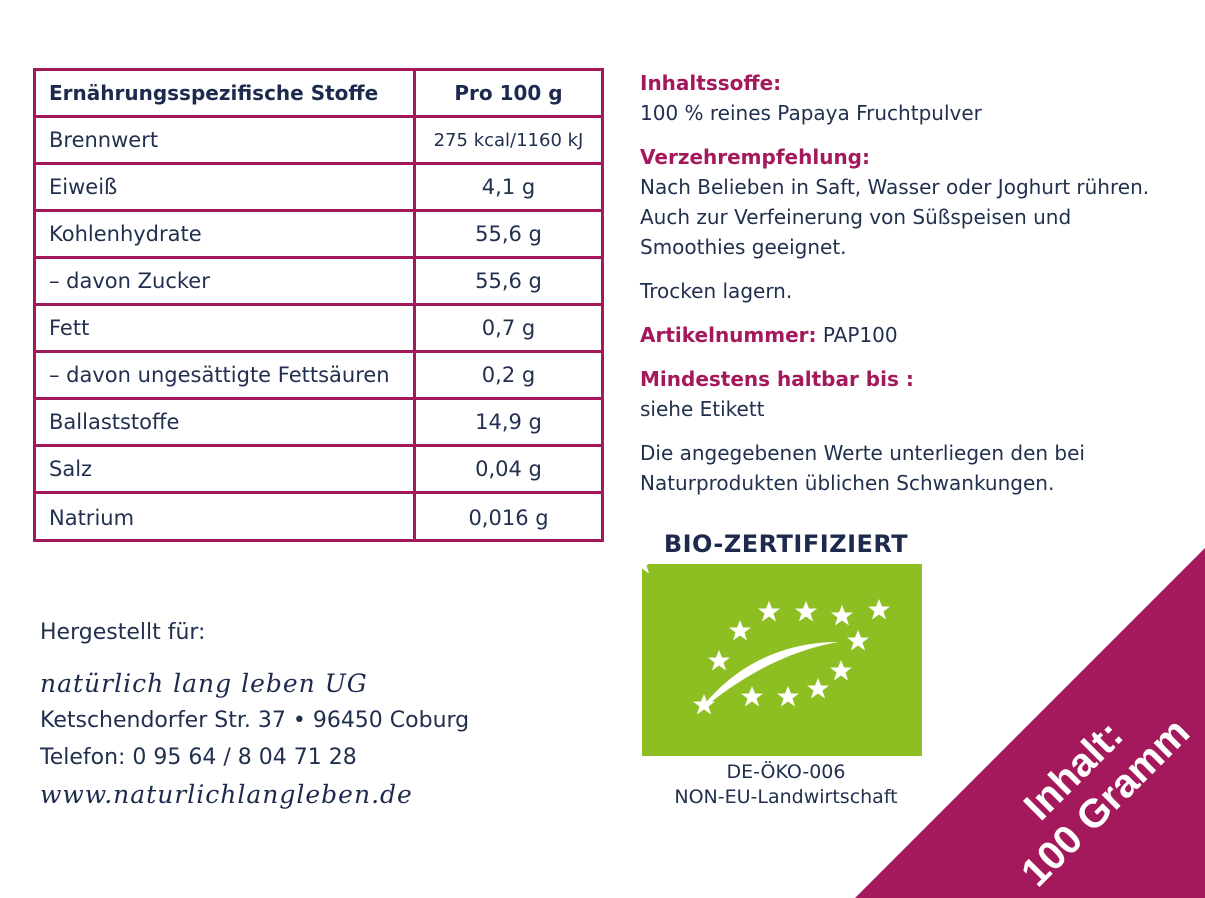 This screenshot has height=898, width=1205. What do you see at coordinates (226, 423) in the screenshot?
I see `table-cell-name: Ballaststoffe` at bounding box center [226, 423].